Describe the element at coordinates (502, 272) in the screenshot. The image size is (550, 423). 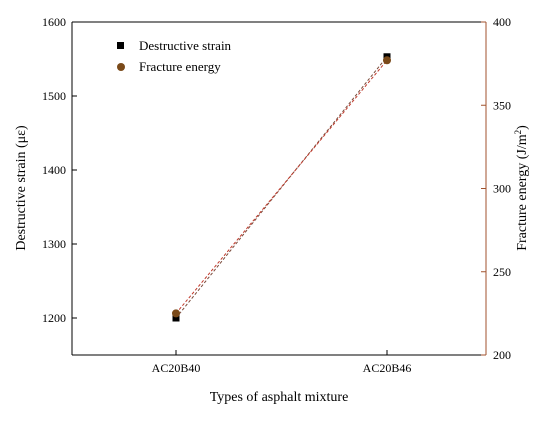
I see `right-tick-label: 250` at that location.